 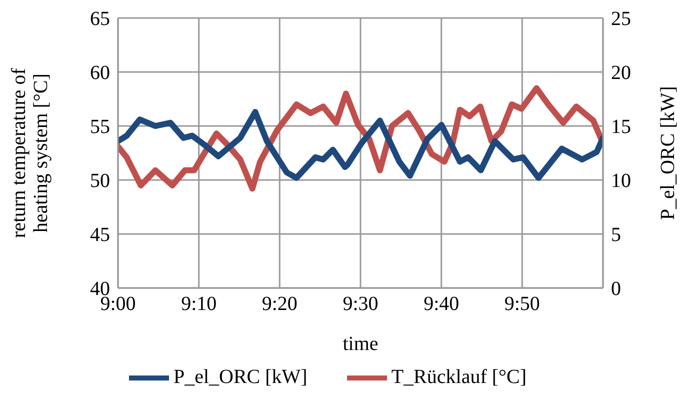 I want to click on y2-tick-label: 10, so click(x=621, y=181).